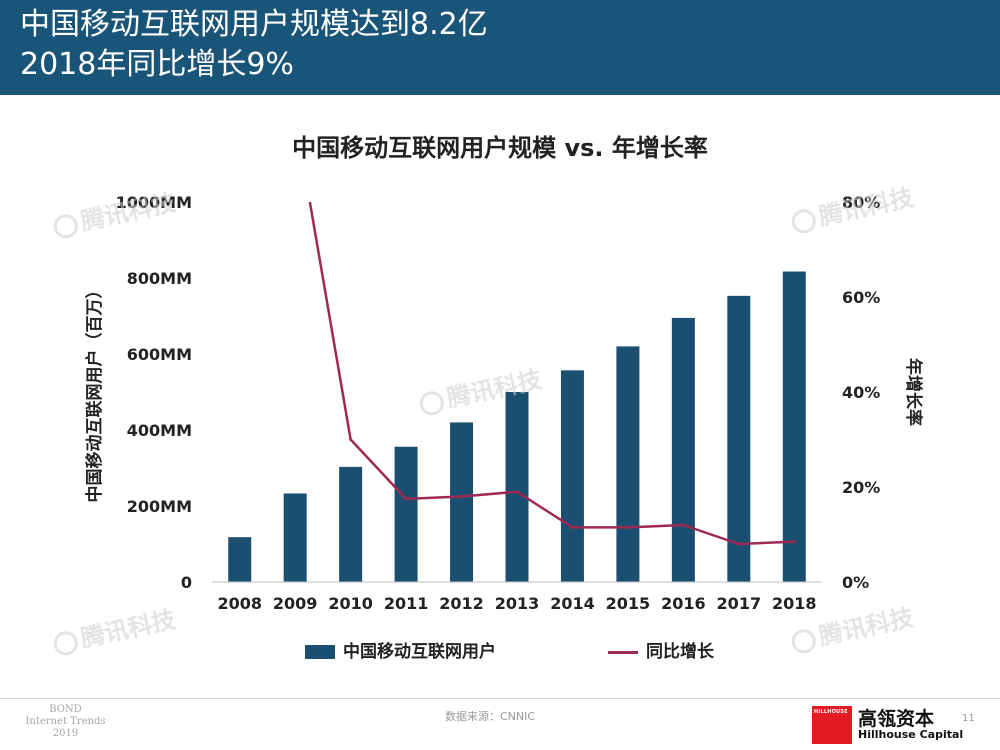  Describe the element at coordinates (861, 487) in the screenshot. I see `y-right-tick-label: 20%` at that location.